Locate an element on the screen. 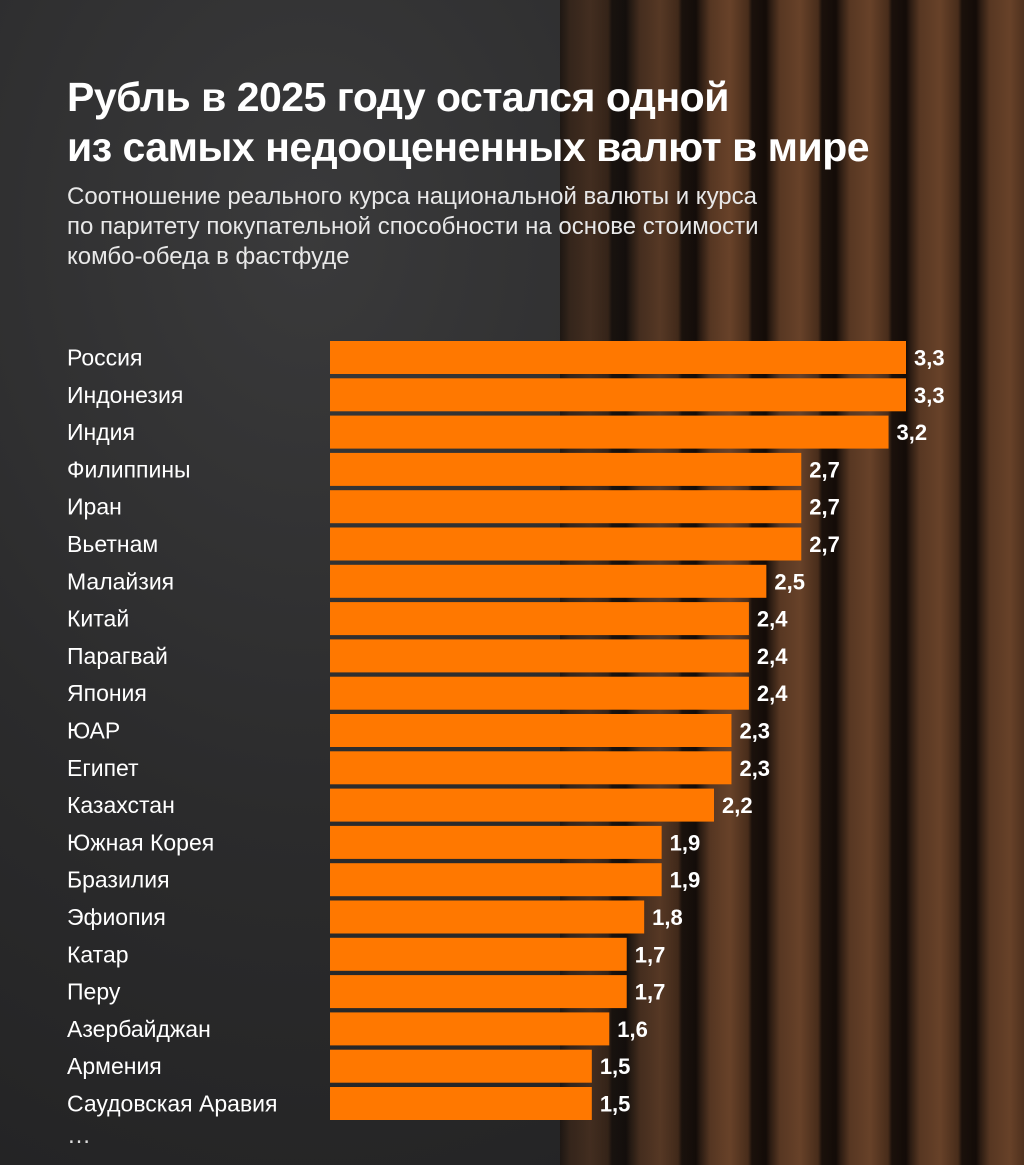 The height and width of the screenshot is (1165, 1024). title-line-1: Рубль в 2025 году остался одной is located at coordinates (398, 97).